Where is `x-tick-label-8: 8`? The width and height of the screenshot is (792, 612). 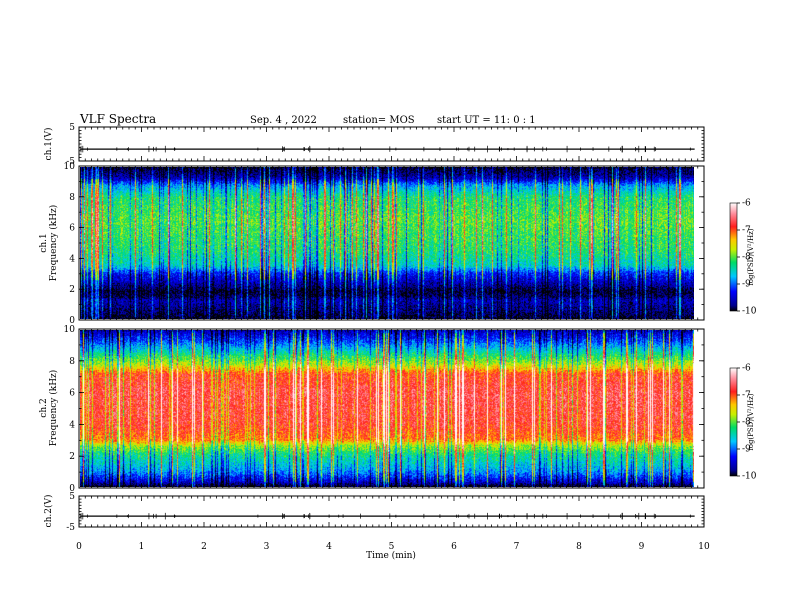 x-tick-label-8: 8 is located at coordinates (579, 547).